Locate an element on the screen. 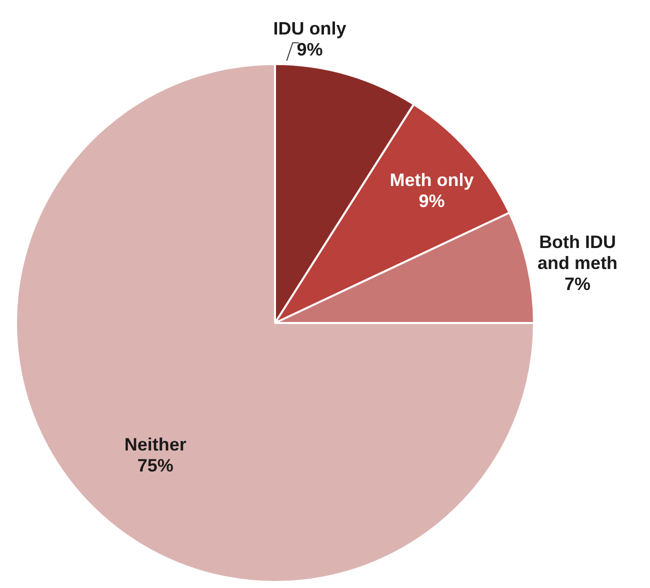  slice-label: Both IDU and meth is located at coordinates (578, 253).